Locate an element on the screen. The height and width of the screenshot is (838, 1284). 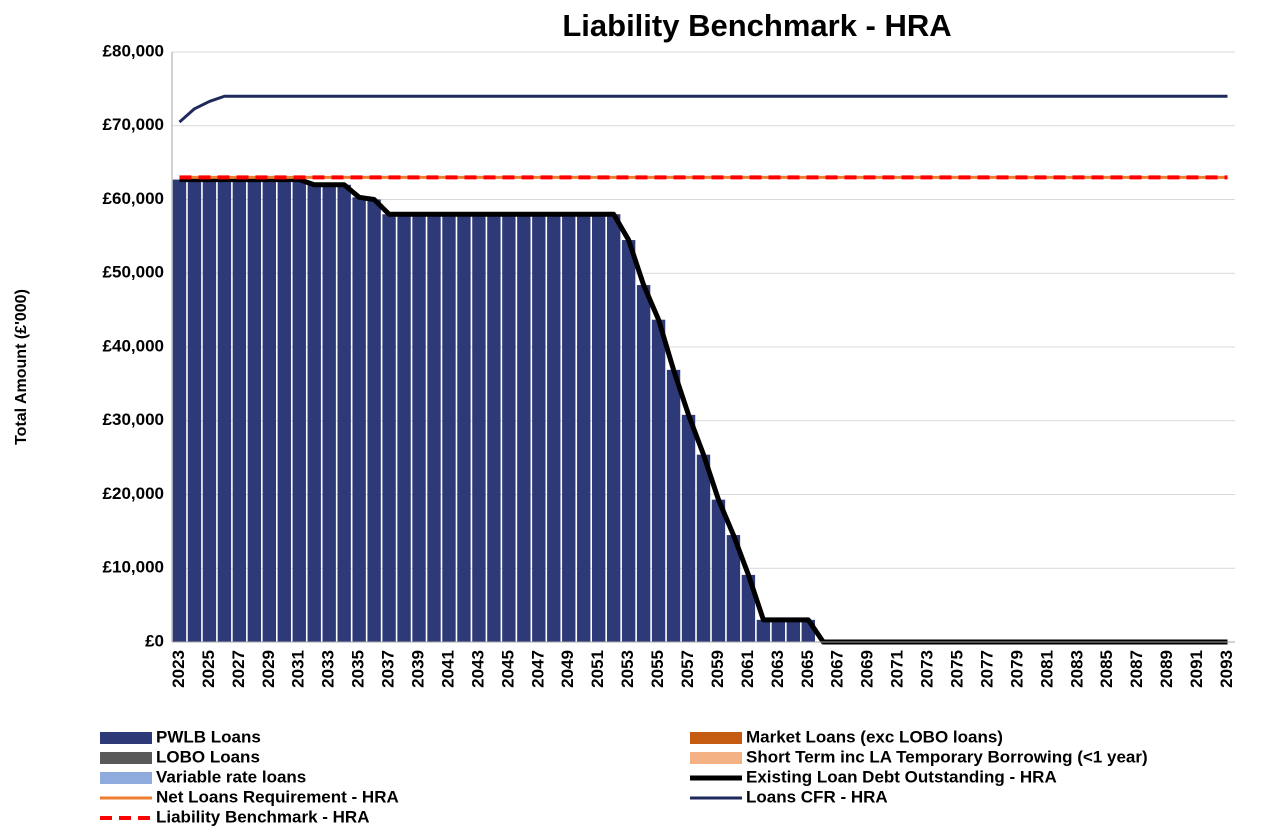
line-series is located at coordinates (703, 109).